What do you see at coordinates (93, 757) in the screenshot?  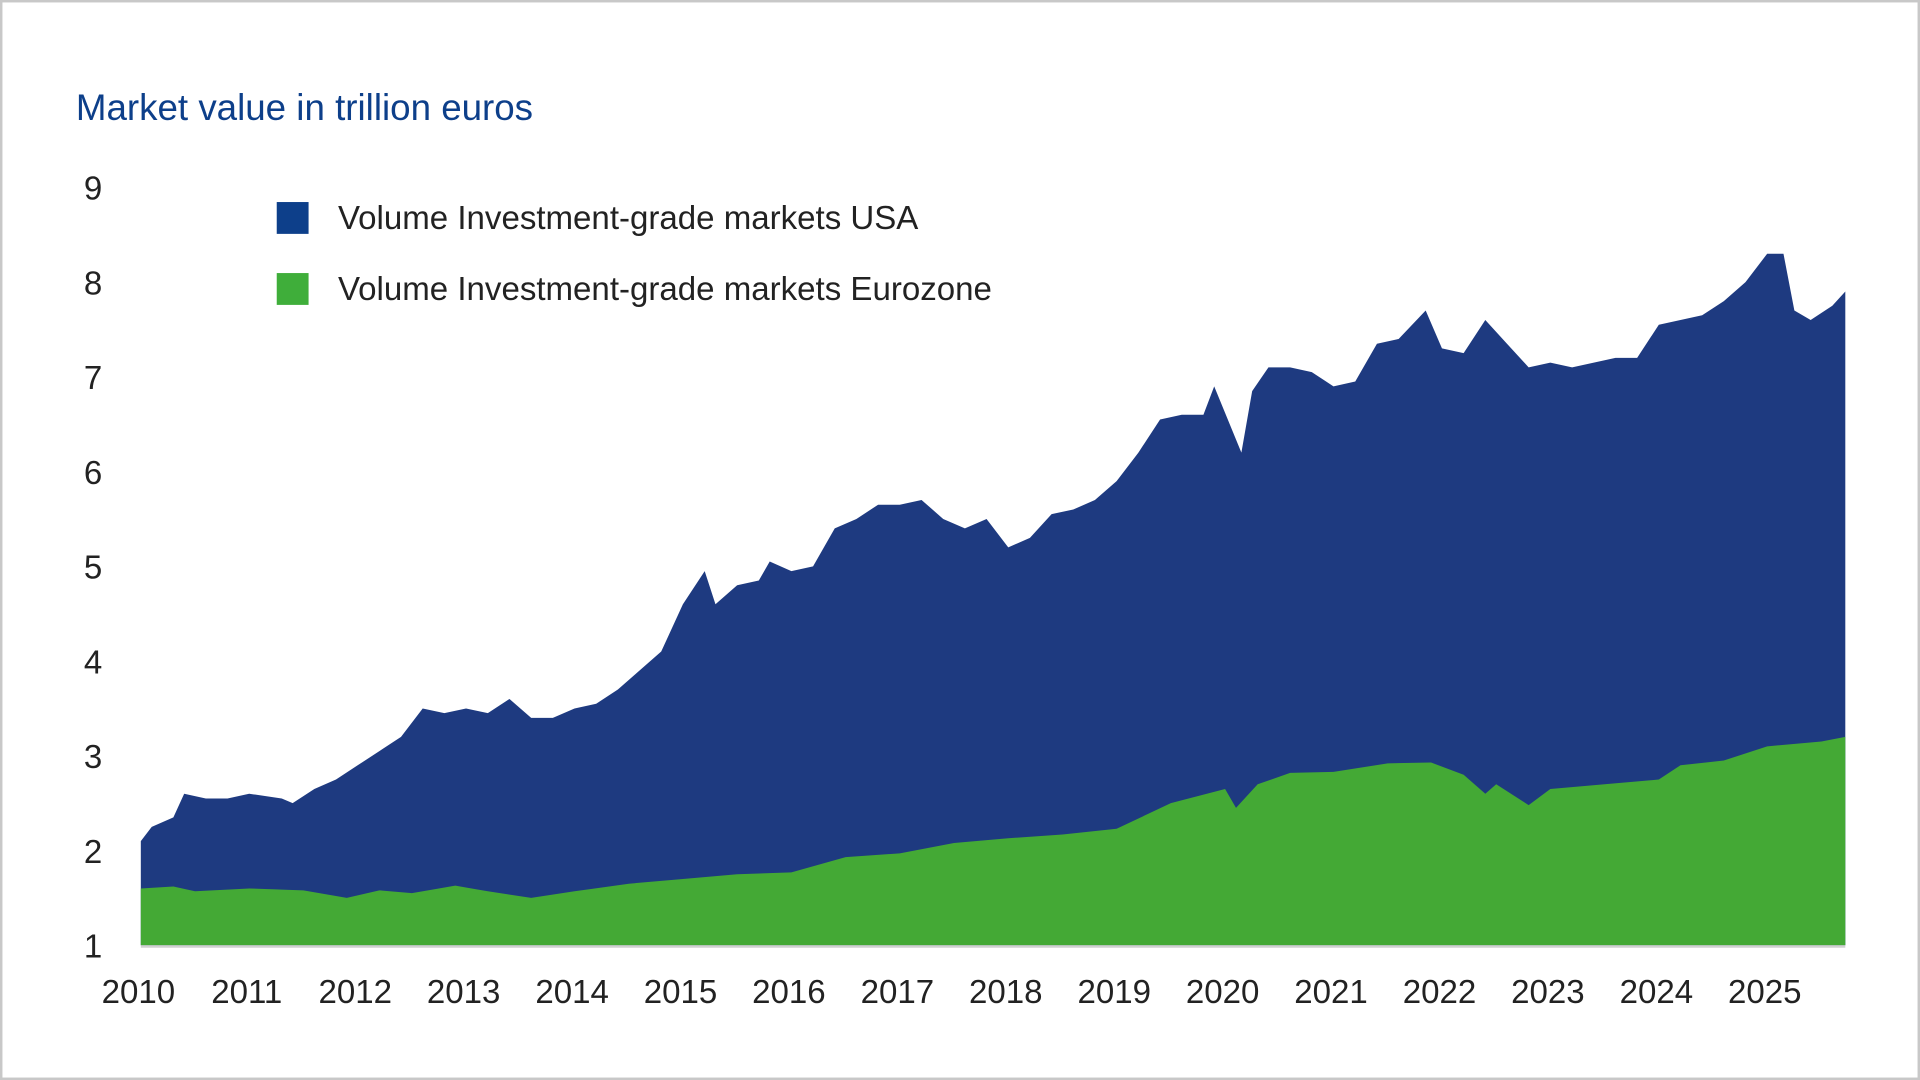 I see `y-tick-label: 3` at bounding box center [93, 757].